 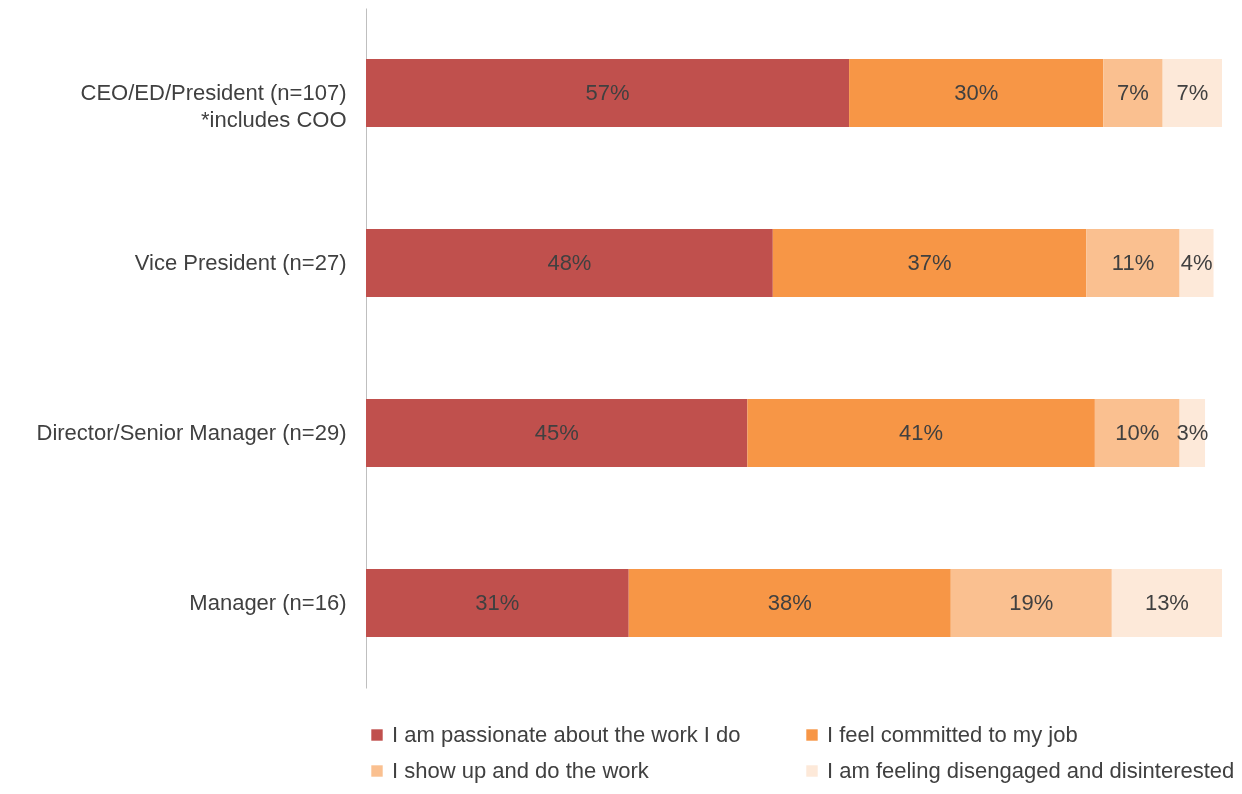 What do you see at coordinates (1137, 432) in the screenshot?
I see `data-label: 10%` at bounding box center [1137, 432].